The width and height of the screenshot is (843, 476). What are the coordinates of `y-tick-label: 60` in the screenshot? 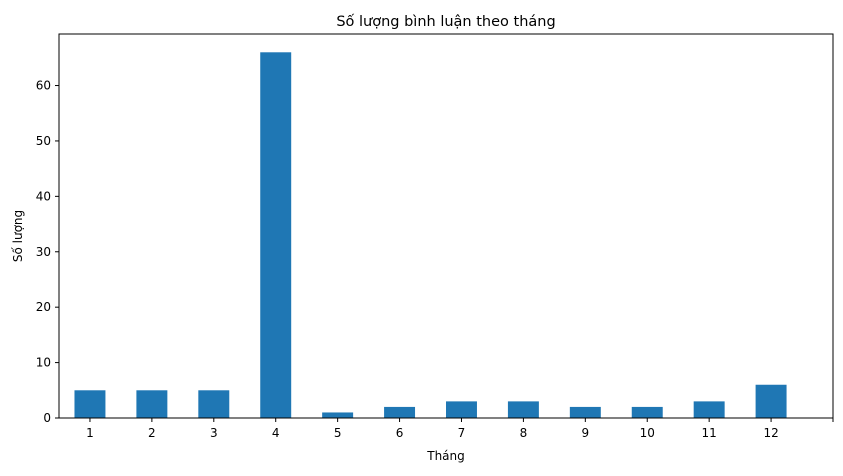 It's located at (43, 86).